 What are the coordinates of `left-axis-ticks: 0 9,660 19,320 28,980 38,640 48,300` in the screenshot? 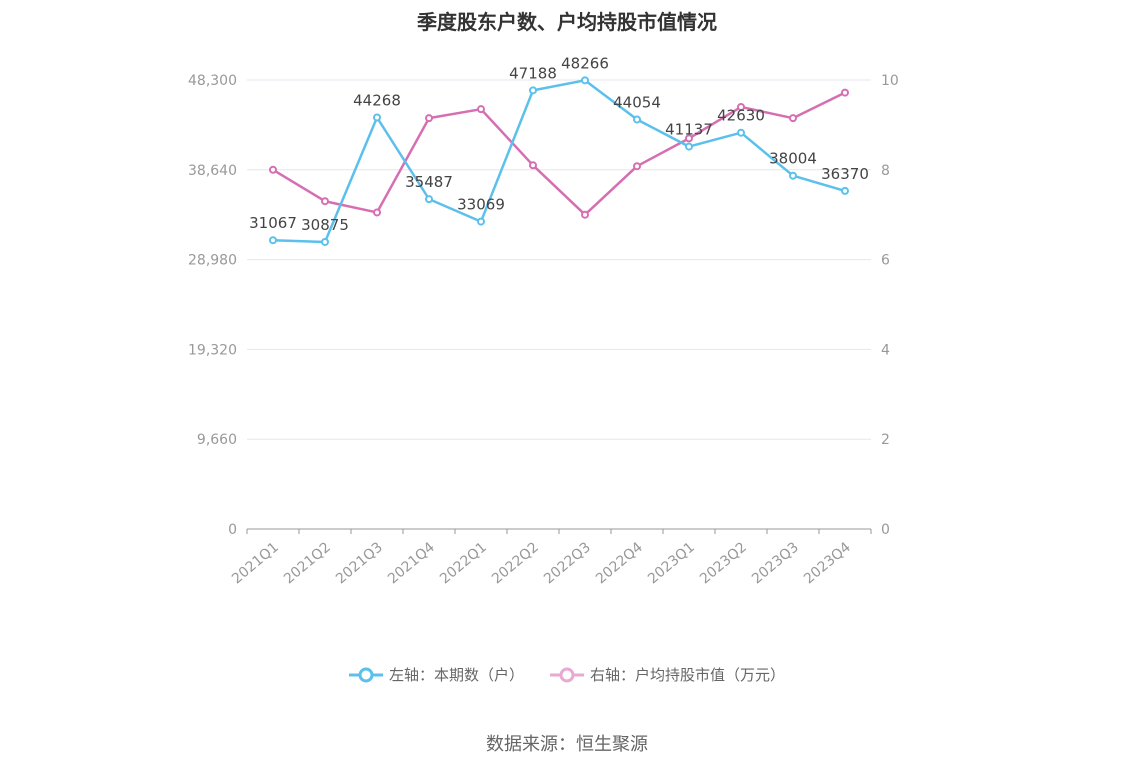 It's located at (212, 305).